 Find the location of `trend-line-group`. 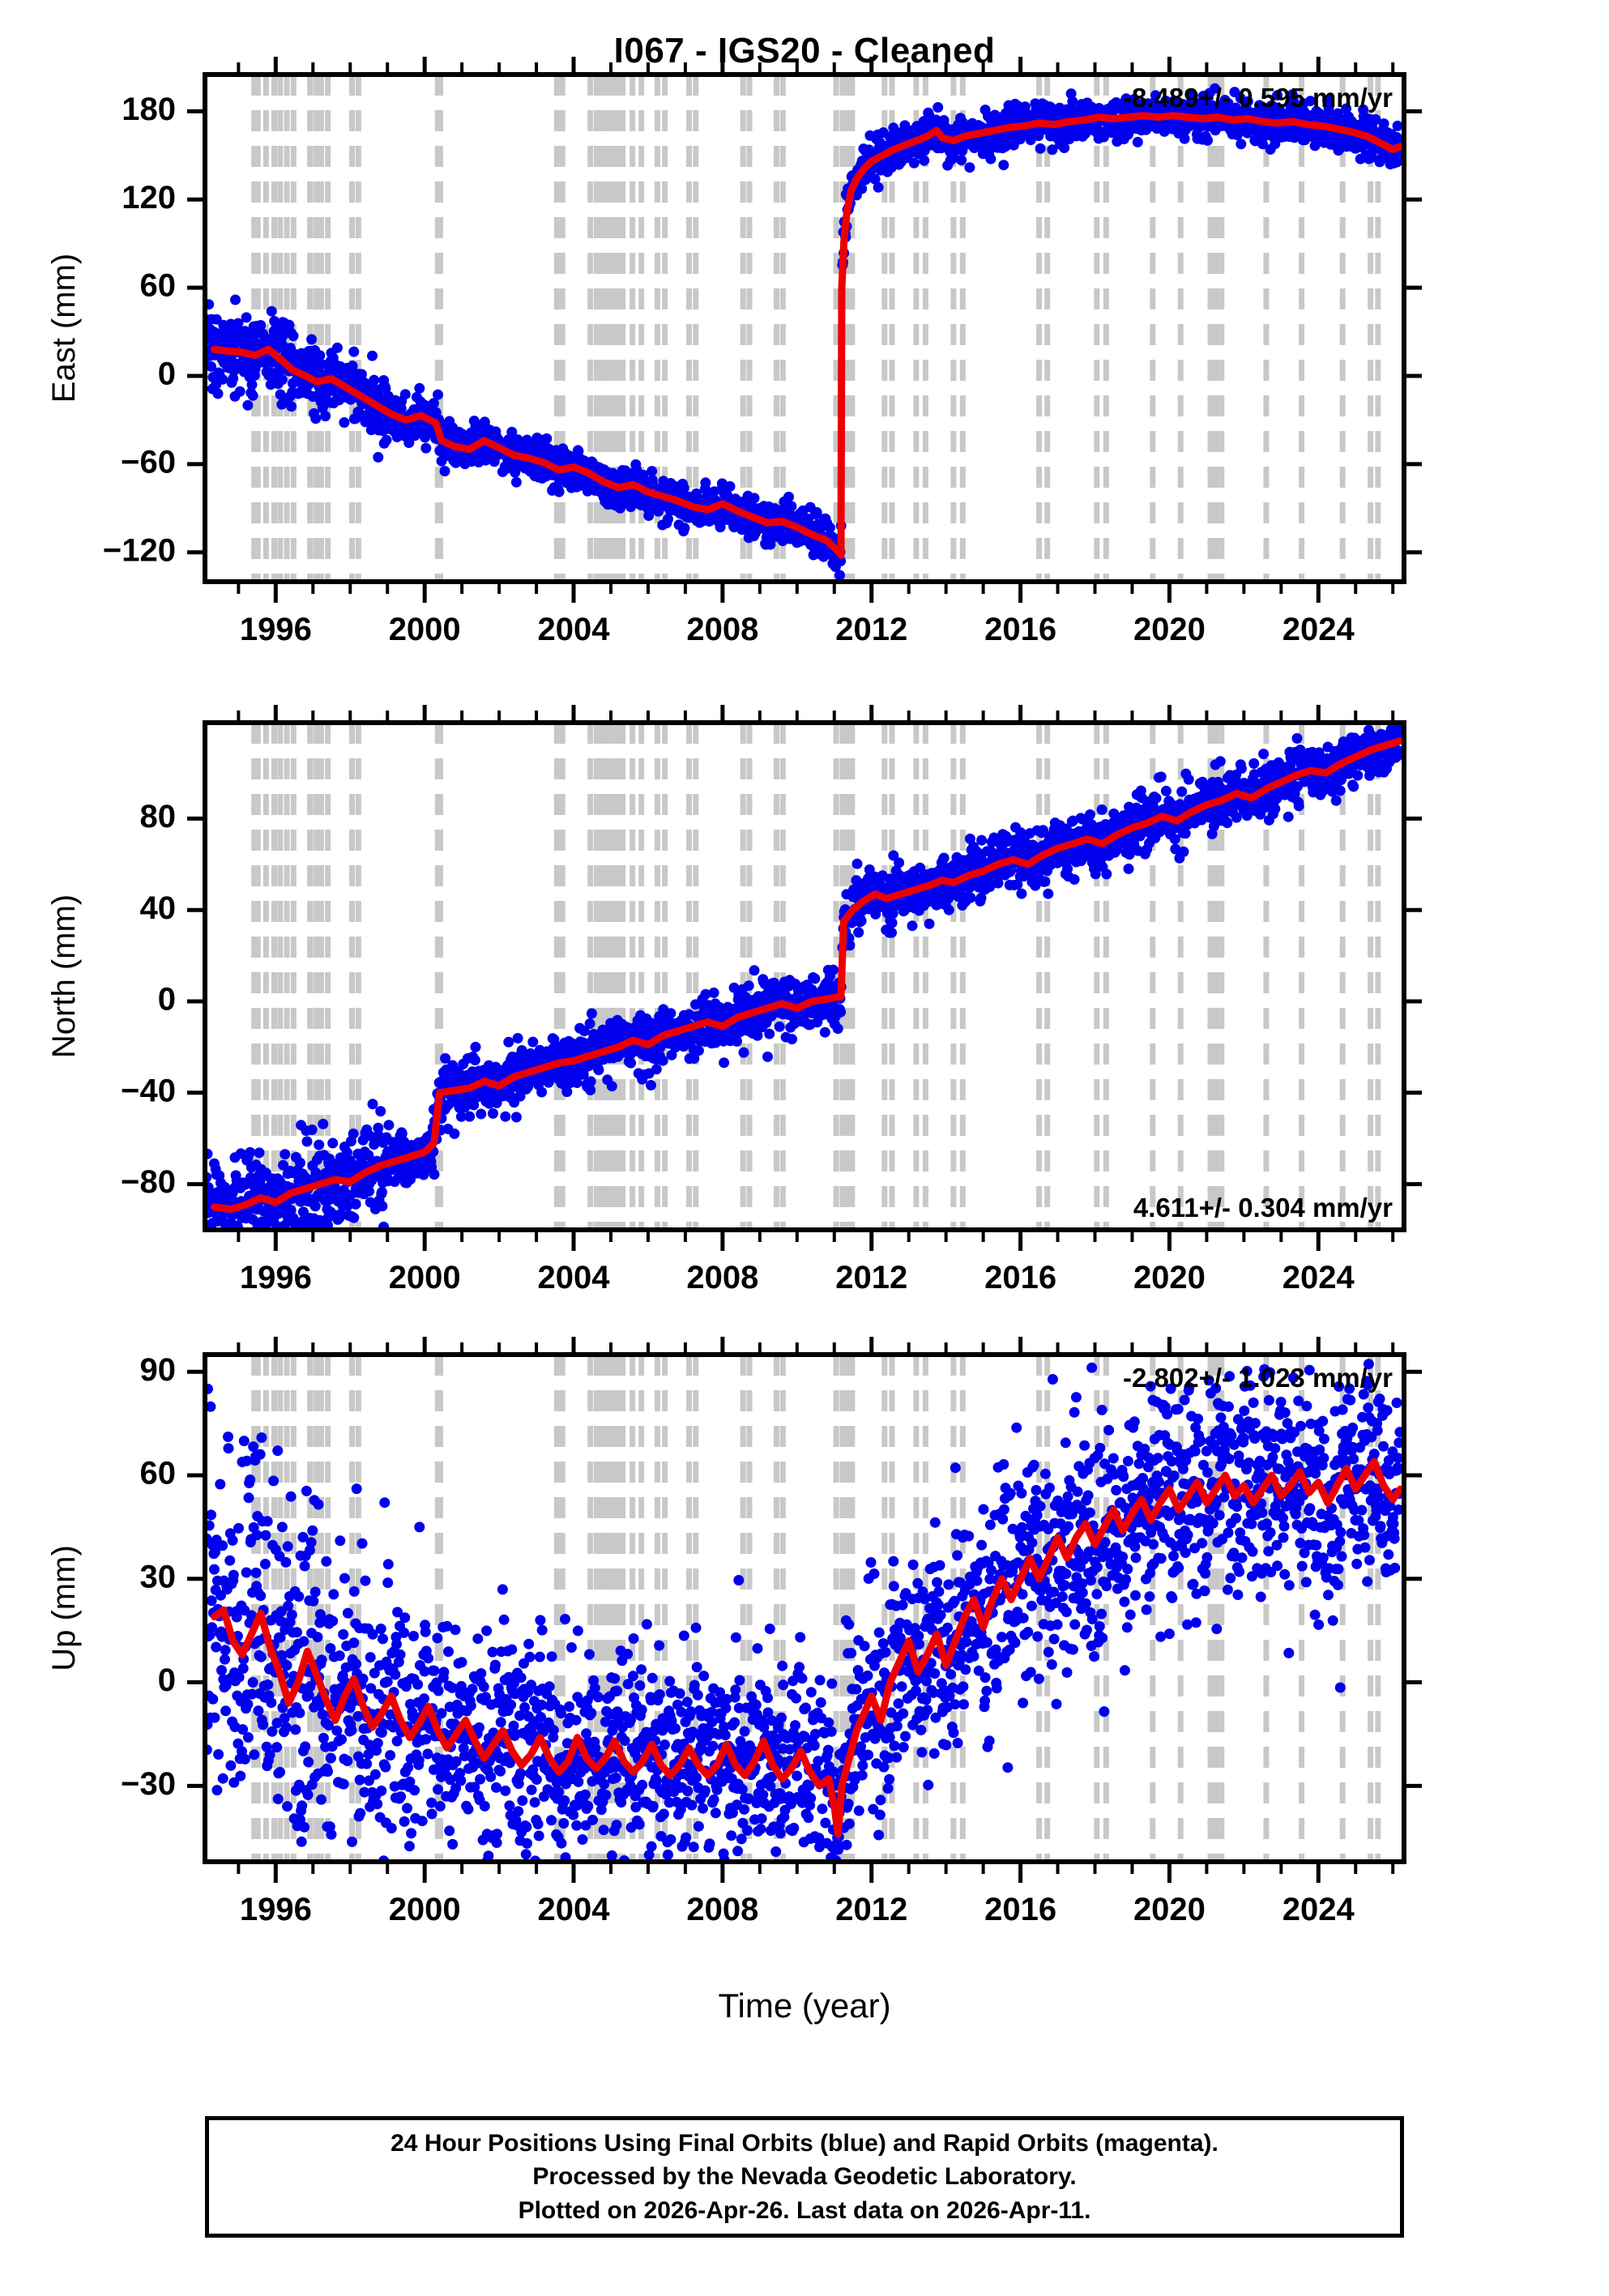

trend-line-group is located at coordinates (807, 336).